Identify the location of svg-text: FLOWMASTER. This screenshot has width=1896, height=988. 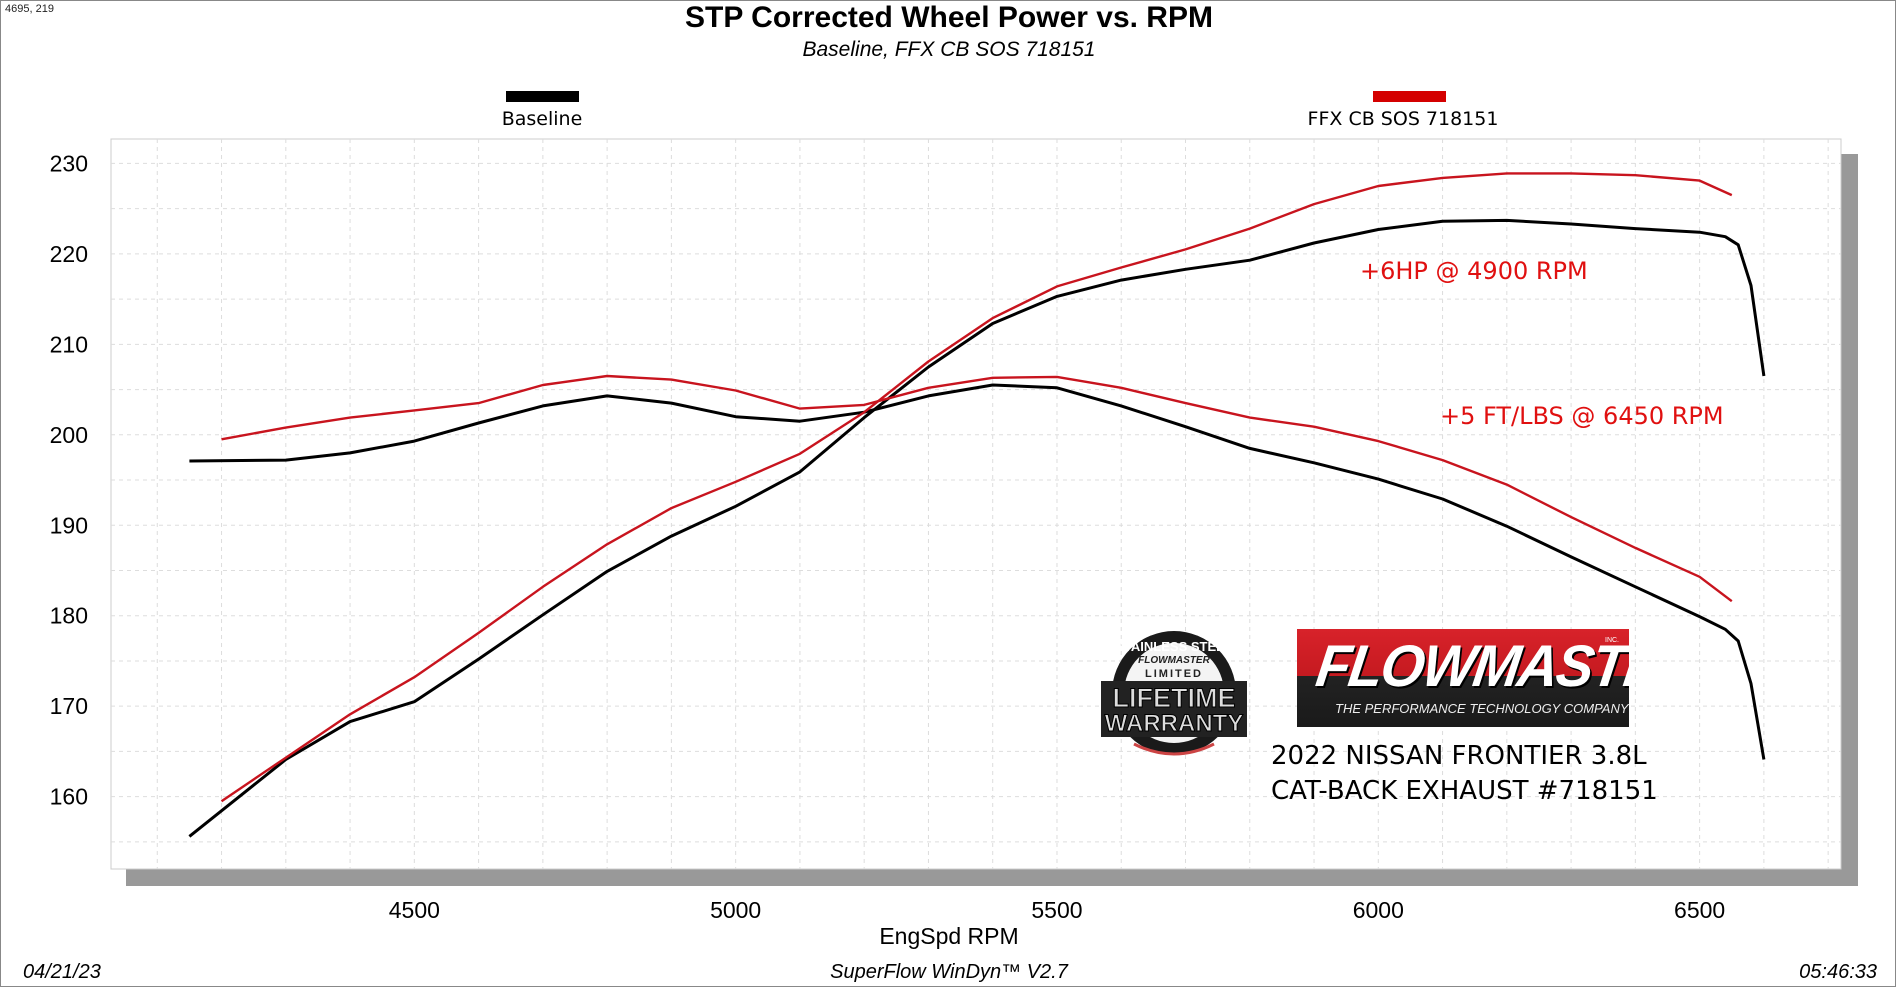
(1174, 660).